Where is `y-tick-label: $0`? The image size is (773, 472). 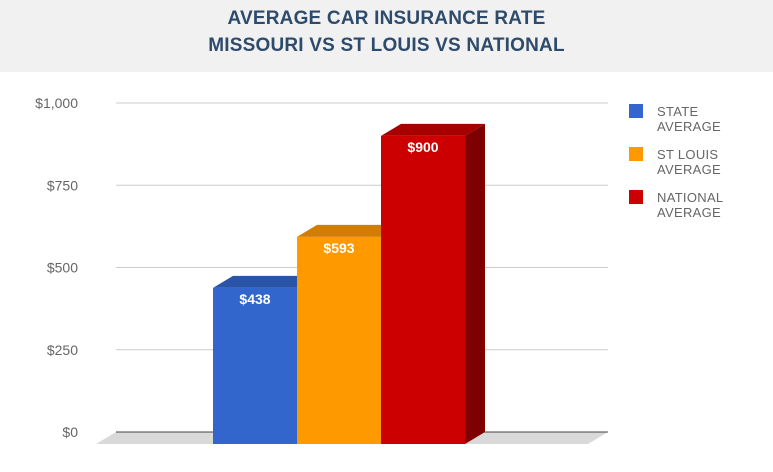
y-tick-label: $0 is located at coordinates (70, 432).